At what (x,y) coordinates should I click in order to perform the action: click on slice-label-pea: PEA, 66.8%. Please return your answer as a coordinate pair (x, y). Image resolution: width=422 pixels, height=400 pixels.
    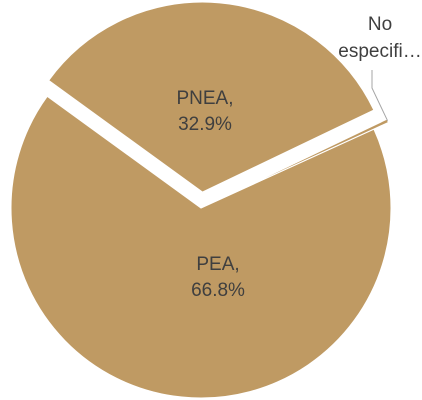
    Looking at the image, I should click on (218, 277).